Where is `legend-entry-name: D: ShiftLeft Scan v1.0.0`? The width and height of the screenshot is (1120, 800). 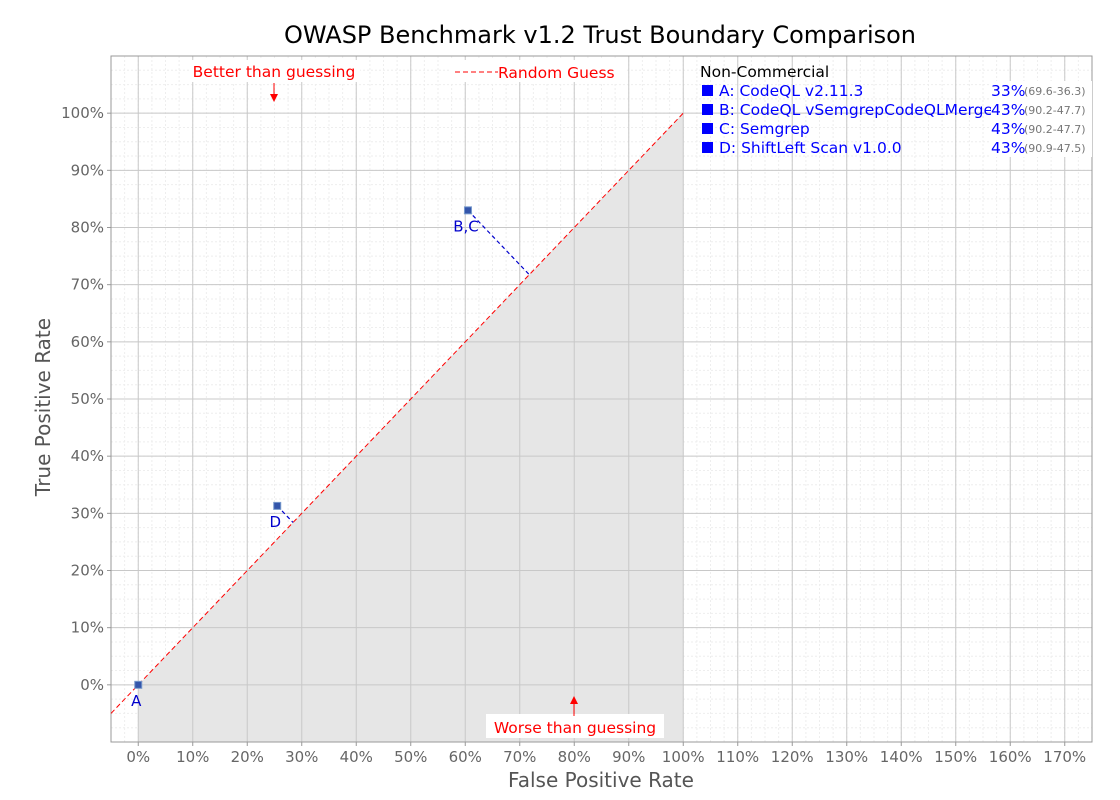
legend-entry-name: D: ShiftLeft Scan v1.0.0 is located at coordinates (810, 148).